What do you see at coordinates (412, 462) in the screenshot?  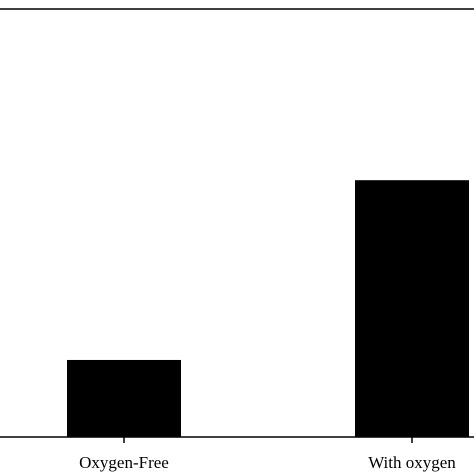 I see `x-tick-label-with-oxygen: With oxygen` at bounding box center [412, 462].